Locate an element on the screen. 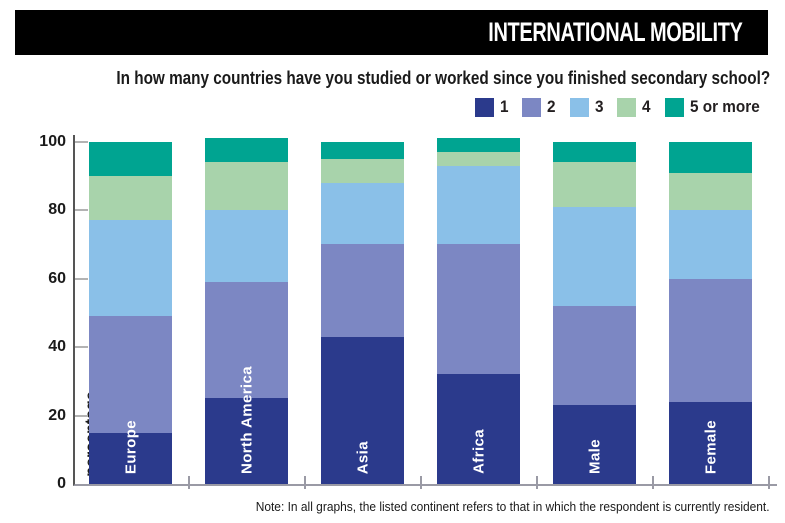 The width and height of the screenshot is (785, 523). bar-africa: Africa is located at coordinates (478, 311).